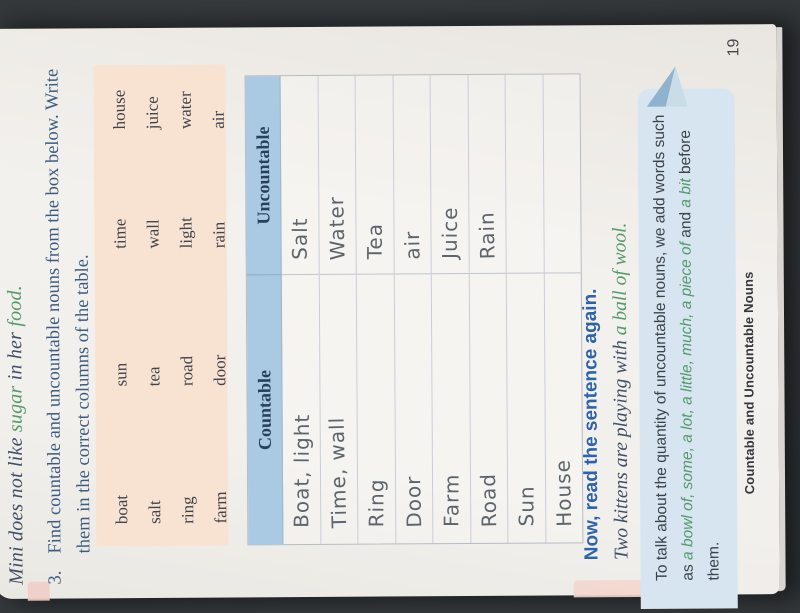  What do you see at coordinates (376, 408) in the screenshot?
I see `countable-cell: Ring` at bounding box center [376, 408].